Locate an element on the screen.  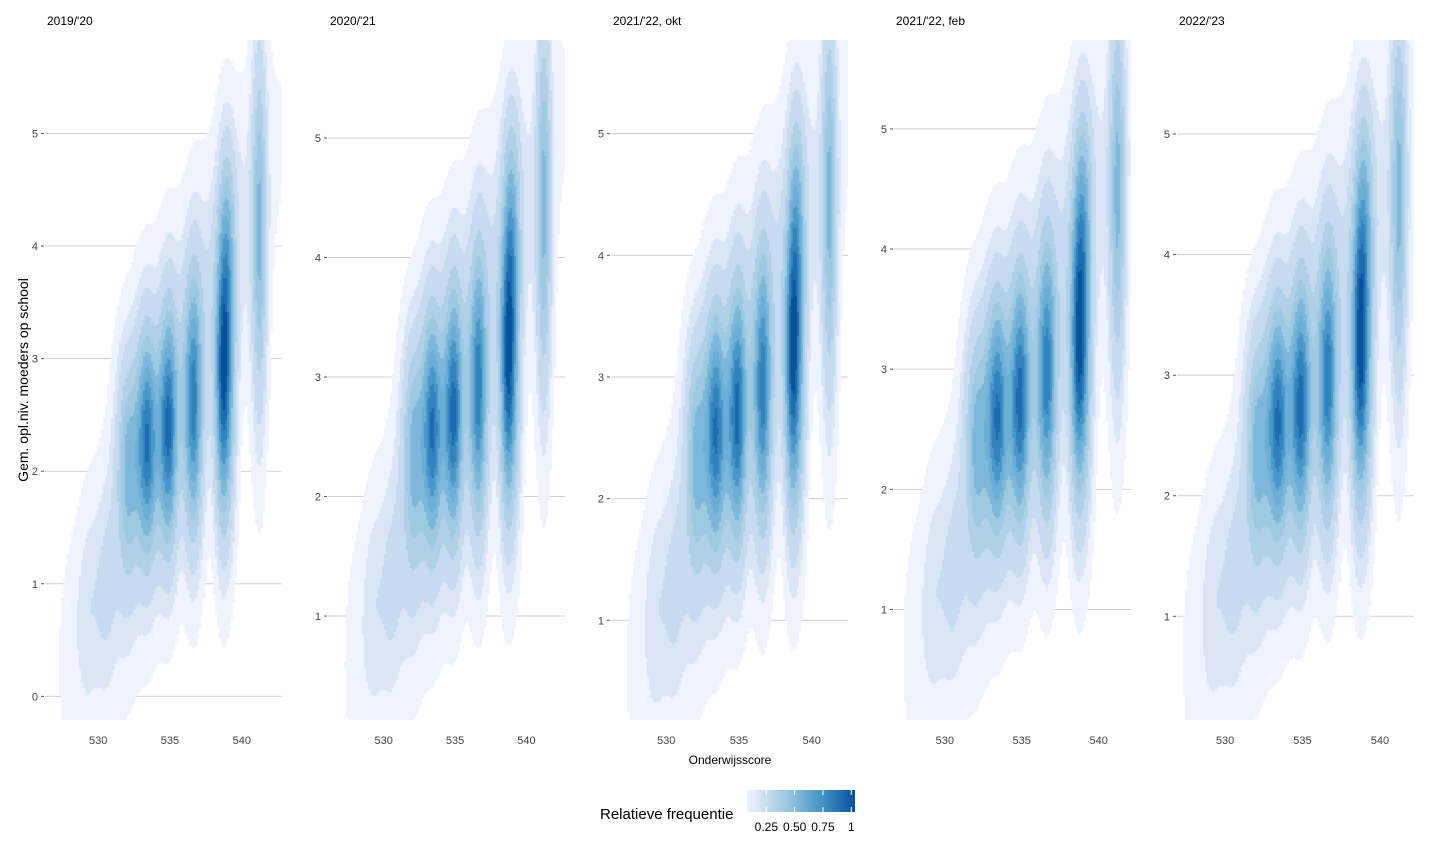
facet-title: 2020/'21 is located at coordinates (353, 21).